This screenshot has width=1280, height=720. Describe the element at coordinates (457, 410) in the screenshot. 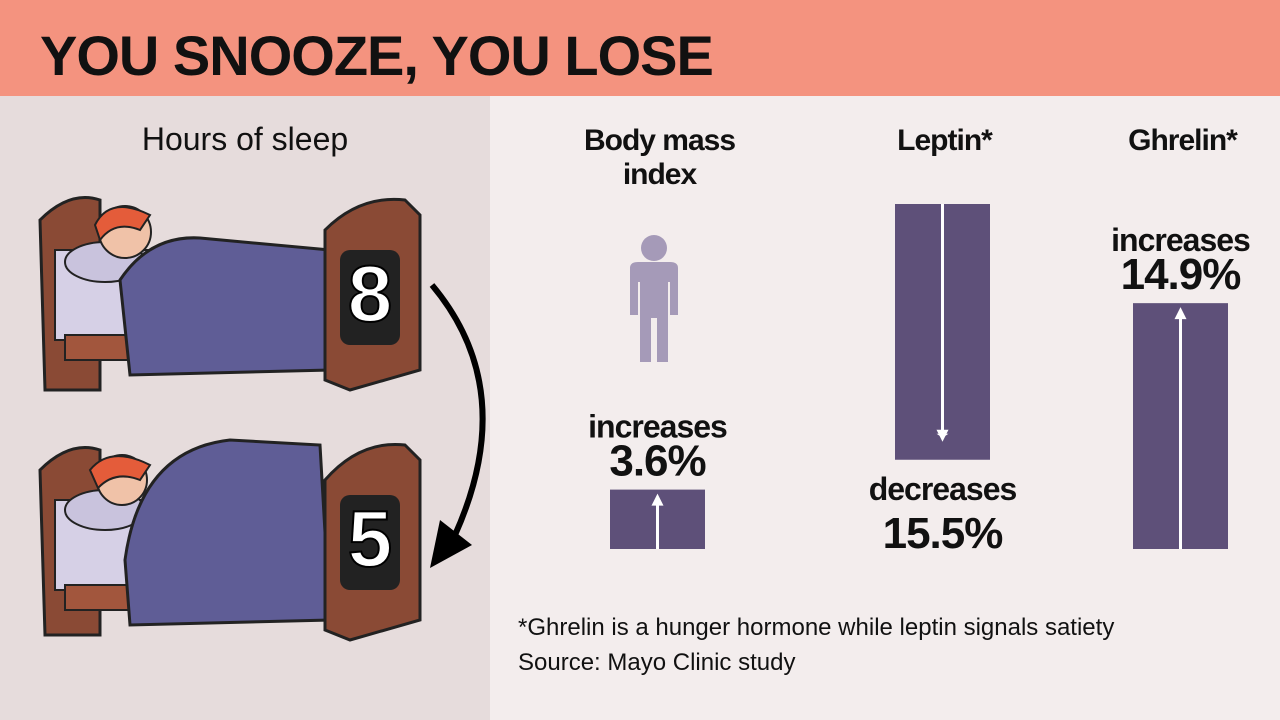

I see `arrow` at that location.